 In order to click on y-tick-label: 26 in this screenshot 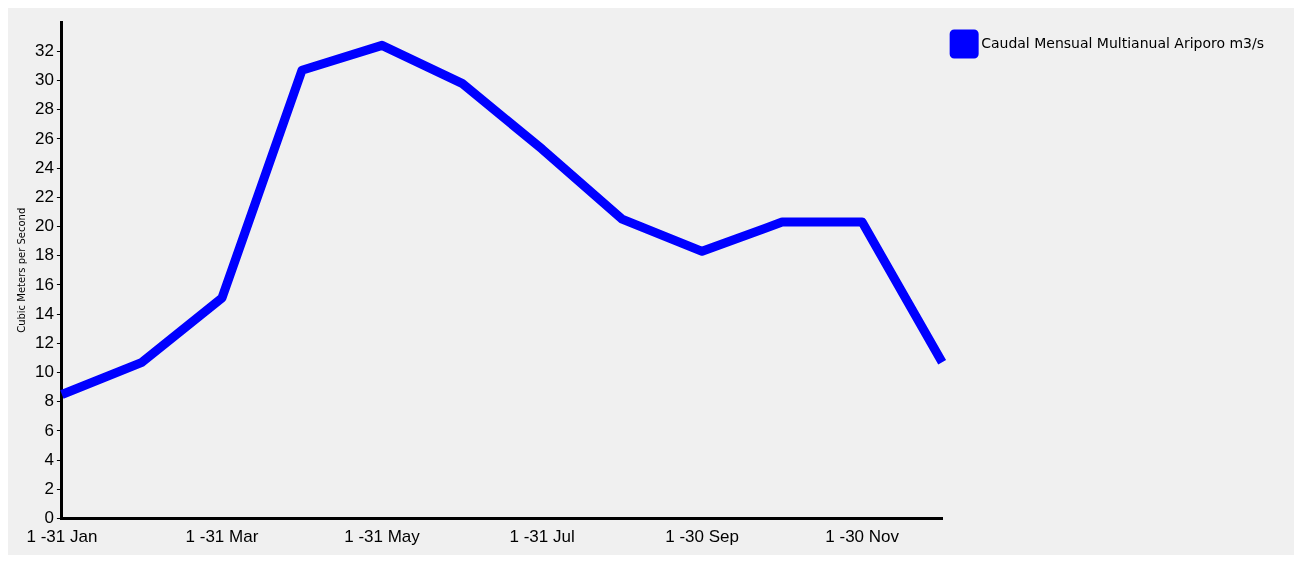, I will do `click(44, 138)`.